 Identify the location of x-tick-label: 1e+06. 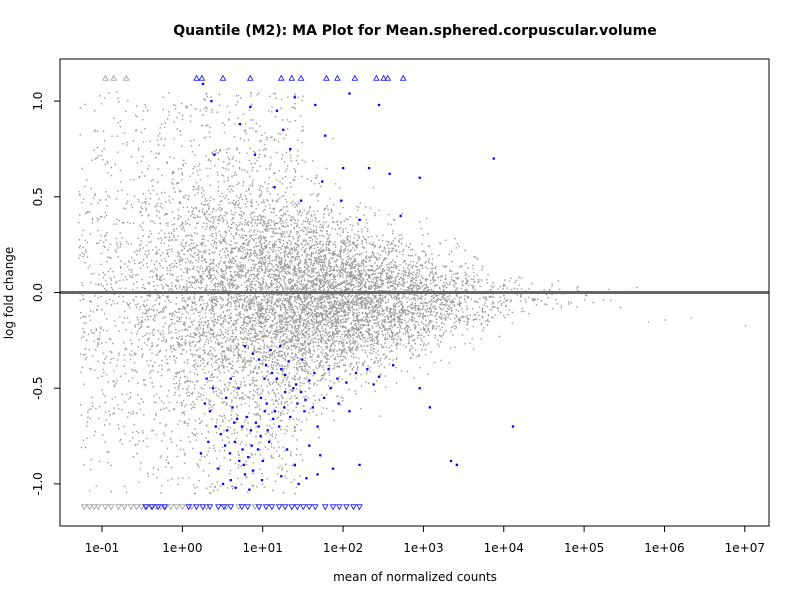
(664, 548).